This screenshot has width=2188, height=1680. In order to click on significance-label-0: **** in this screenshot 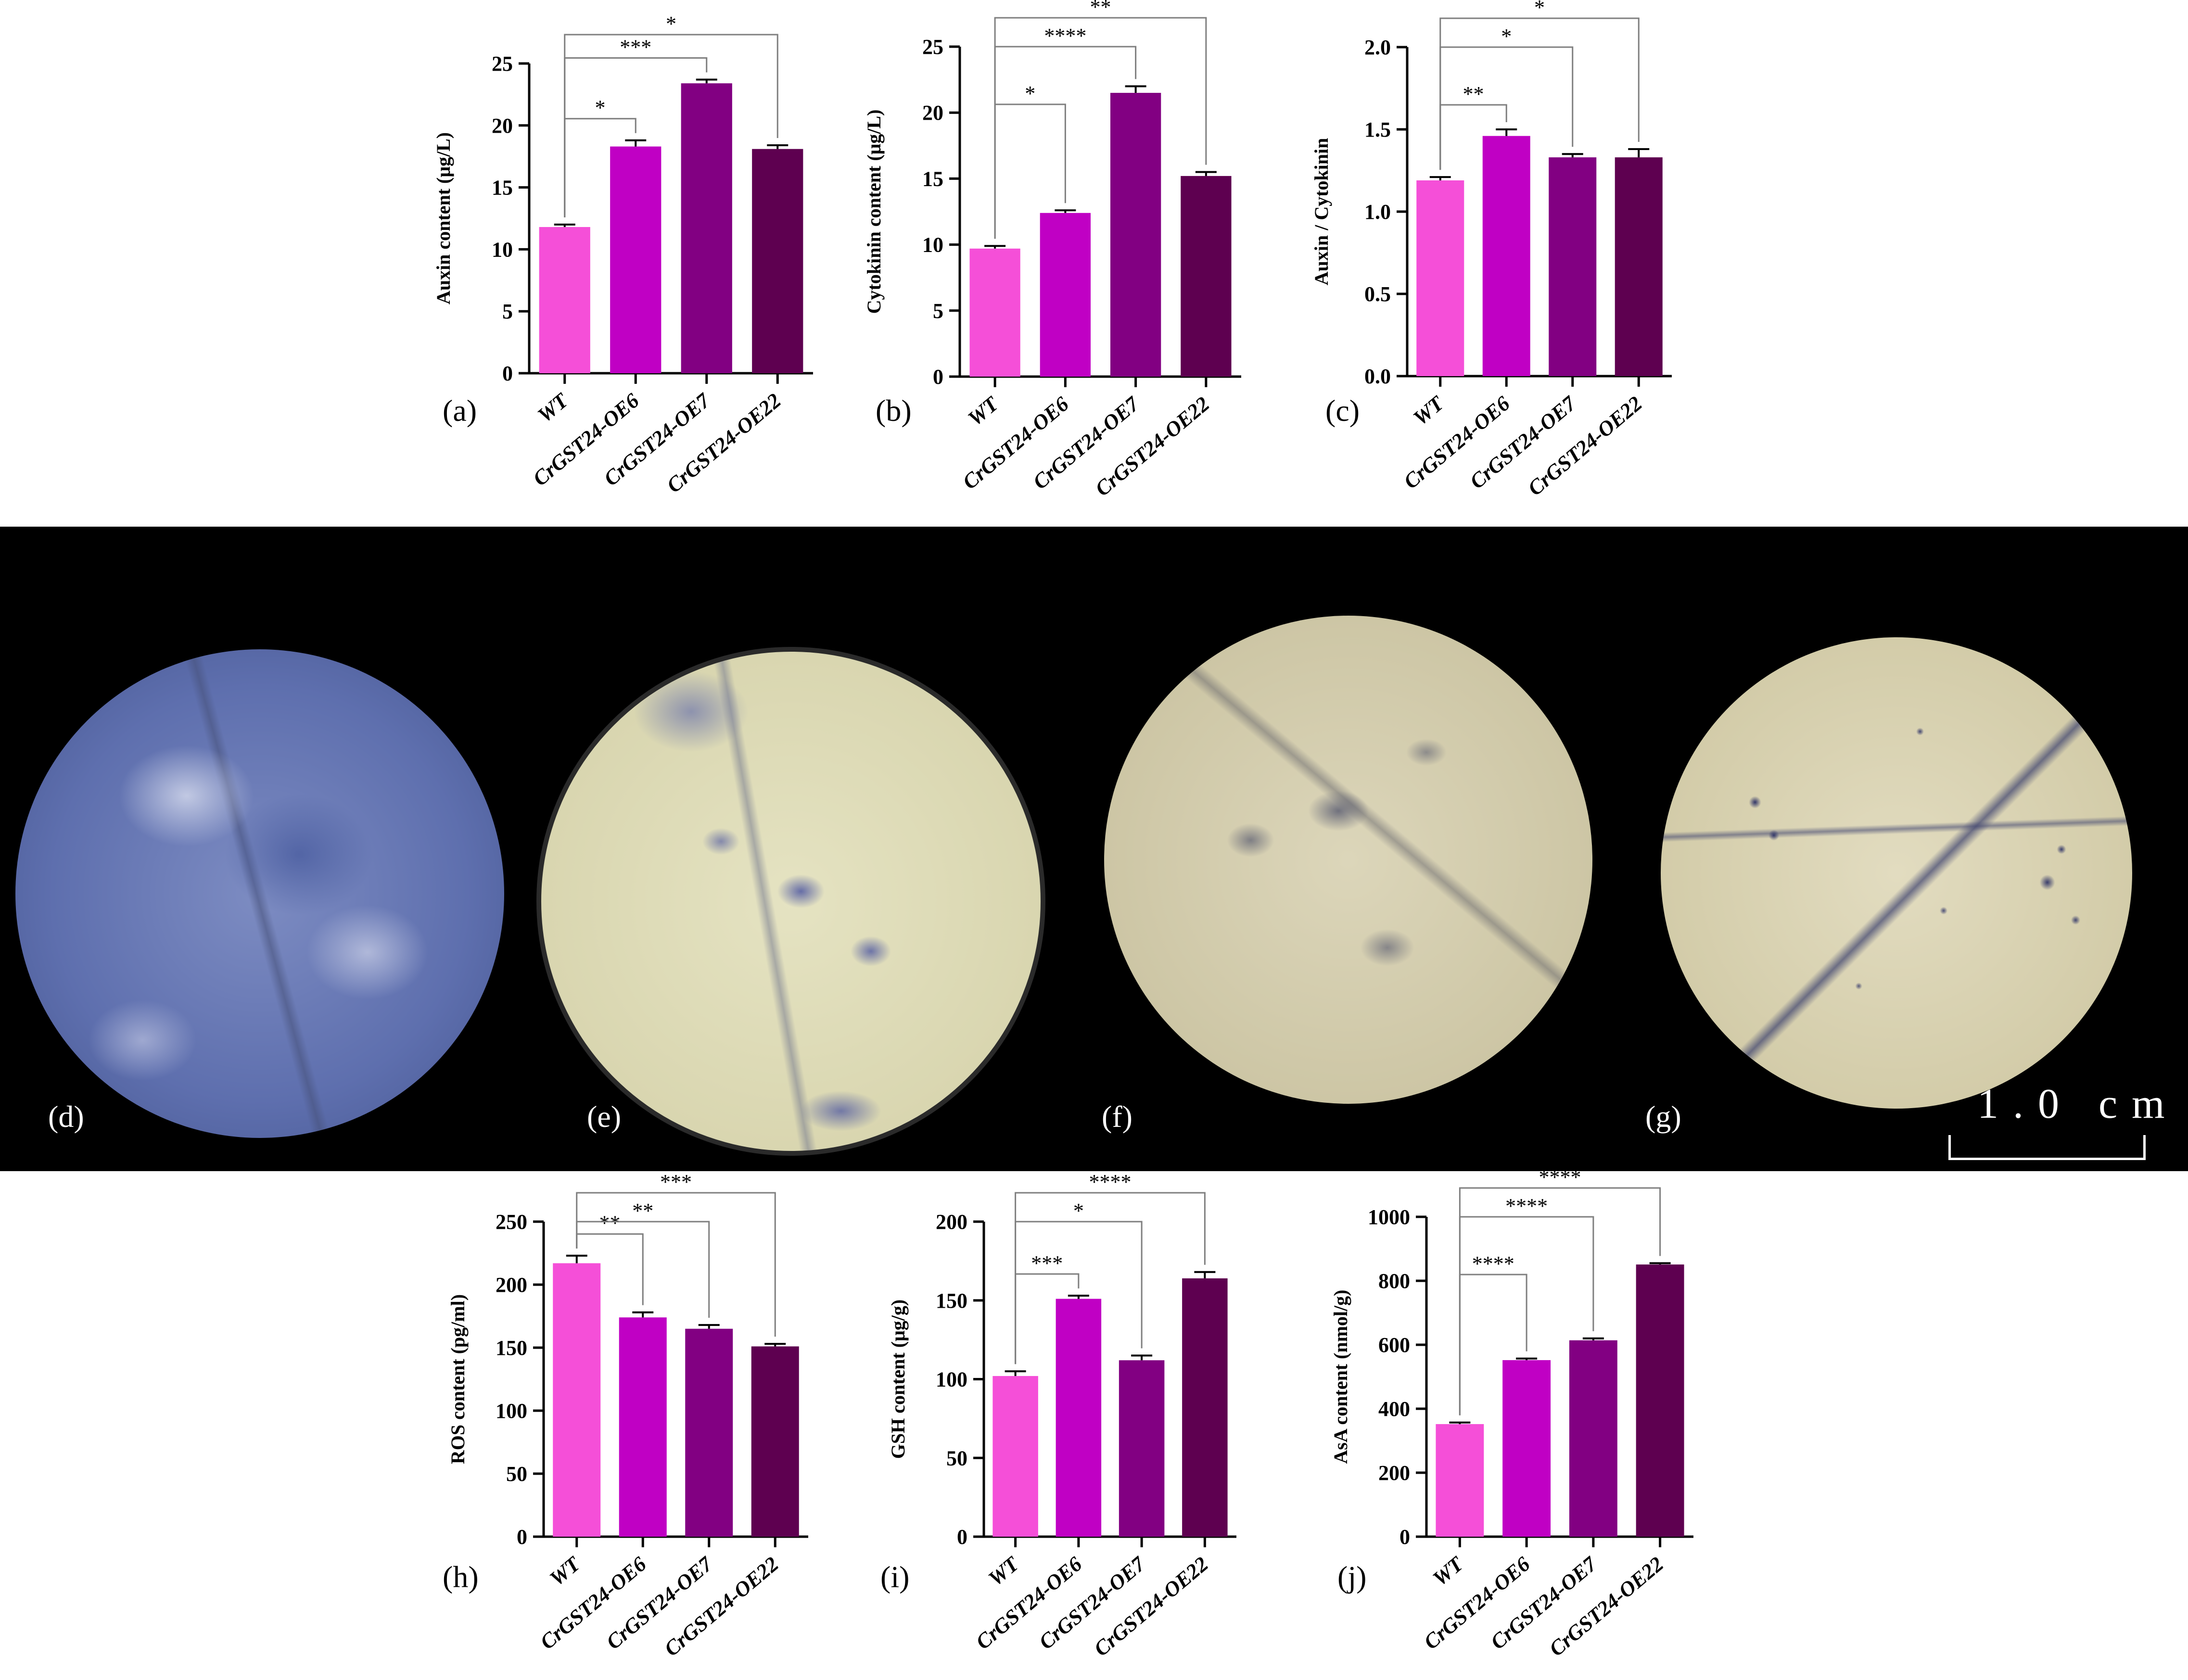, I will do `click(1493, 1264)`.